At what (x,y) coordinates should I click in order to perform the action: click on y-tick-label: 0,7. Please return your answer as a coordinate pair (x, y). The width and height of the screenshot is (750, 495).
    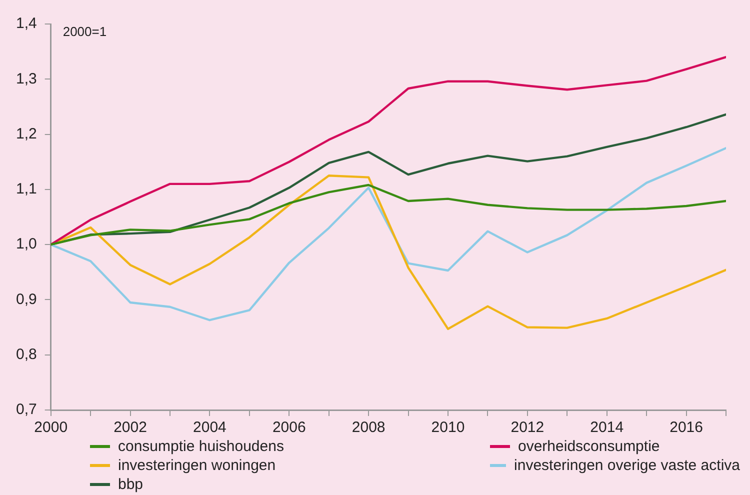
    Looking at the image, I should click on (26, 409).